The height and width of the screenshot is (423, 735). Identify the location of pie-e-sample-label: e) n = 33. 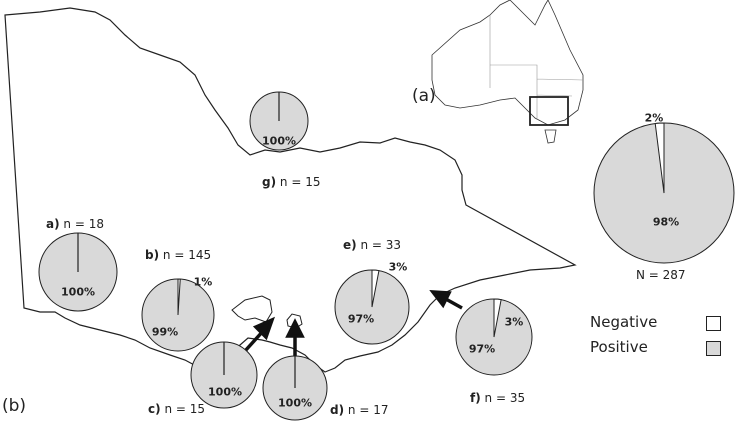
(372, 245).